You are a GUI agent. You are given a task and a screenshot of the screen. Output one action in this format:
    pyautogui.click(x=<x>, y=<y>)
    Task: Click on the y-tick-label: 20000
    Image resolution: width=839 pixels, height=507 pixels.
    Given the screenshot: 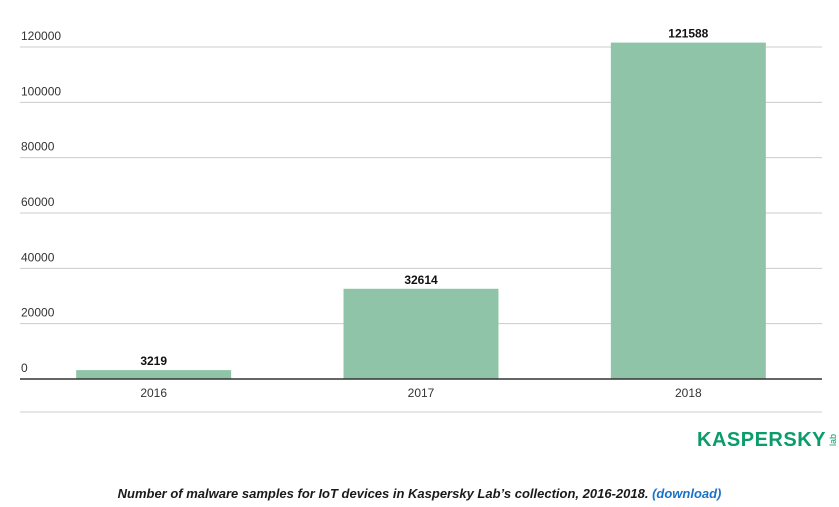 What is the action you would take?
    pyautogui.click(x=38, y=313)
    